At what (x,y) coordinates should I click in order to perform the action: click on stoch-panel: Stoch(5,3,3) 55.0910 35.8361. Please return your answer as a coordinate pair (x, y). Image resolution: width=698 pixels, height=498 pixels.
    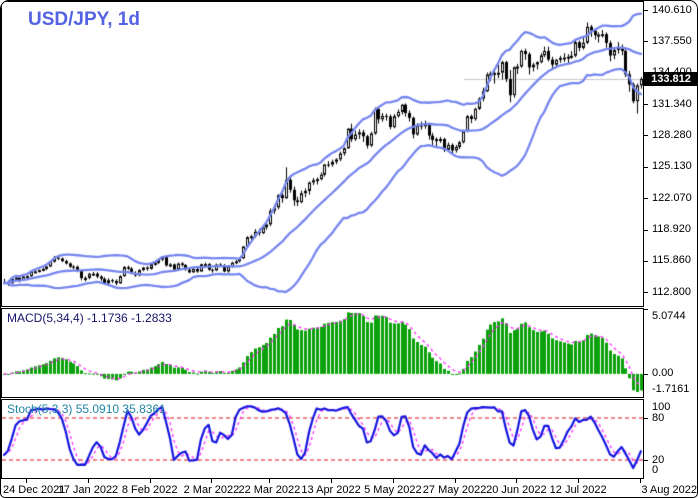
    Looking at the image, I should click on (322, 439).